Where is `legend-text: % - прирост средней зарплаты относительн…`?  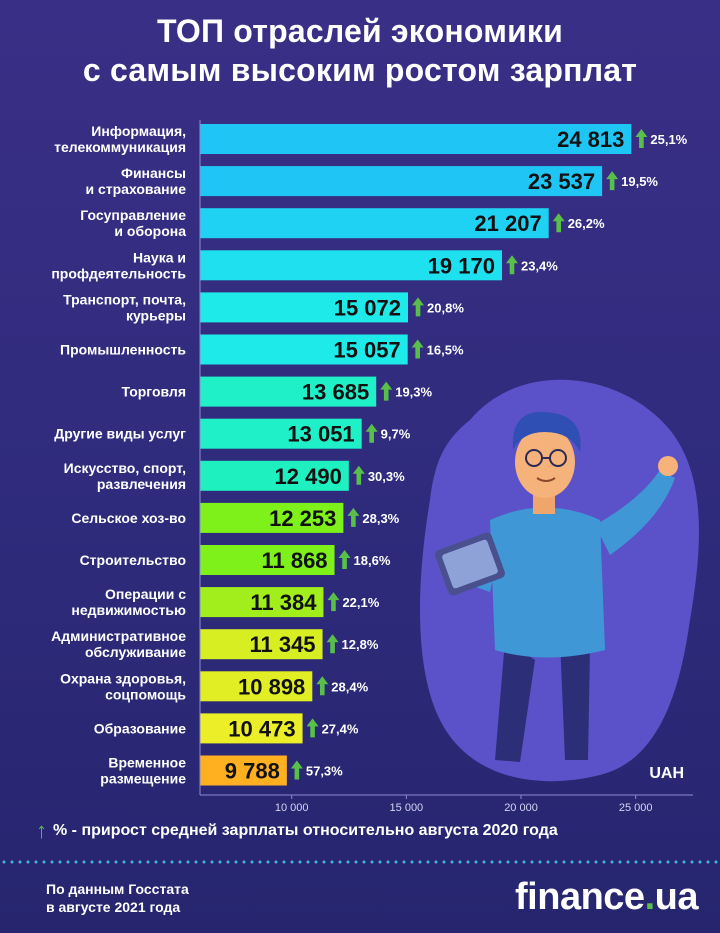
legend-text: % - прирост средней зарплаты относительн… is located at coordinates (305, 830).